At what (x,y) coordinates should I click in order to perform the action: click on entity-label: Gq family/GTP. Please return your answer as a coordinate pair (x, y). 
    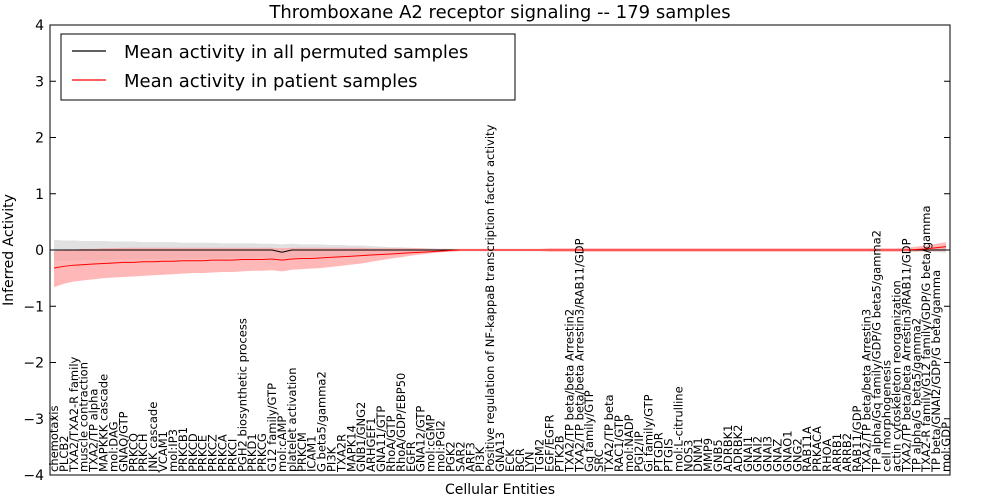
    Looking at the image, I should click on (589, 431).